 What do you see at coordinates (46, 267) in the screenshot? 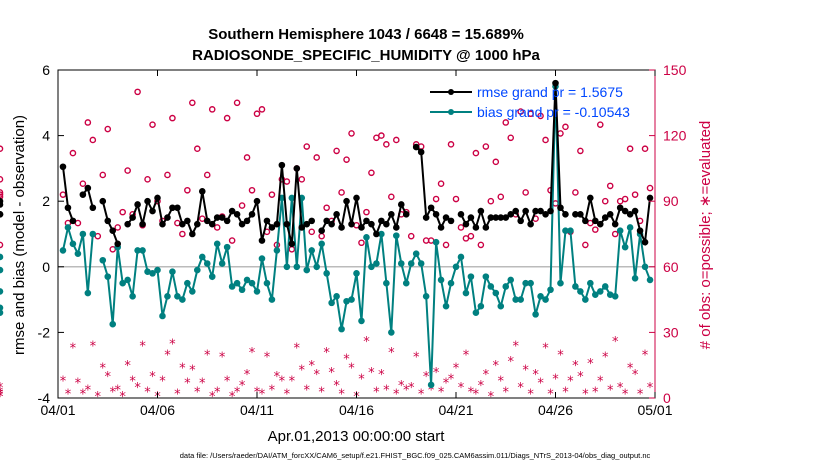
I see `y-tick-label: 0` at bounding box center [46, 267].